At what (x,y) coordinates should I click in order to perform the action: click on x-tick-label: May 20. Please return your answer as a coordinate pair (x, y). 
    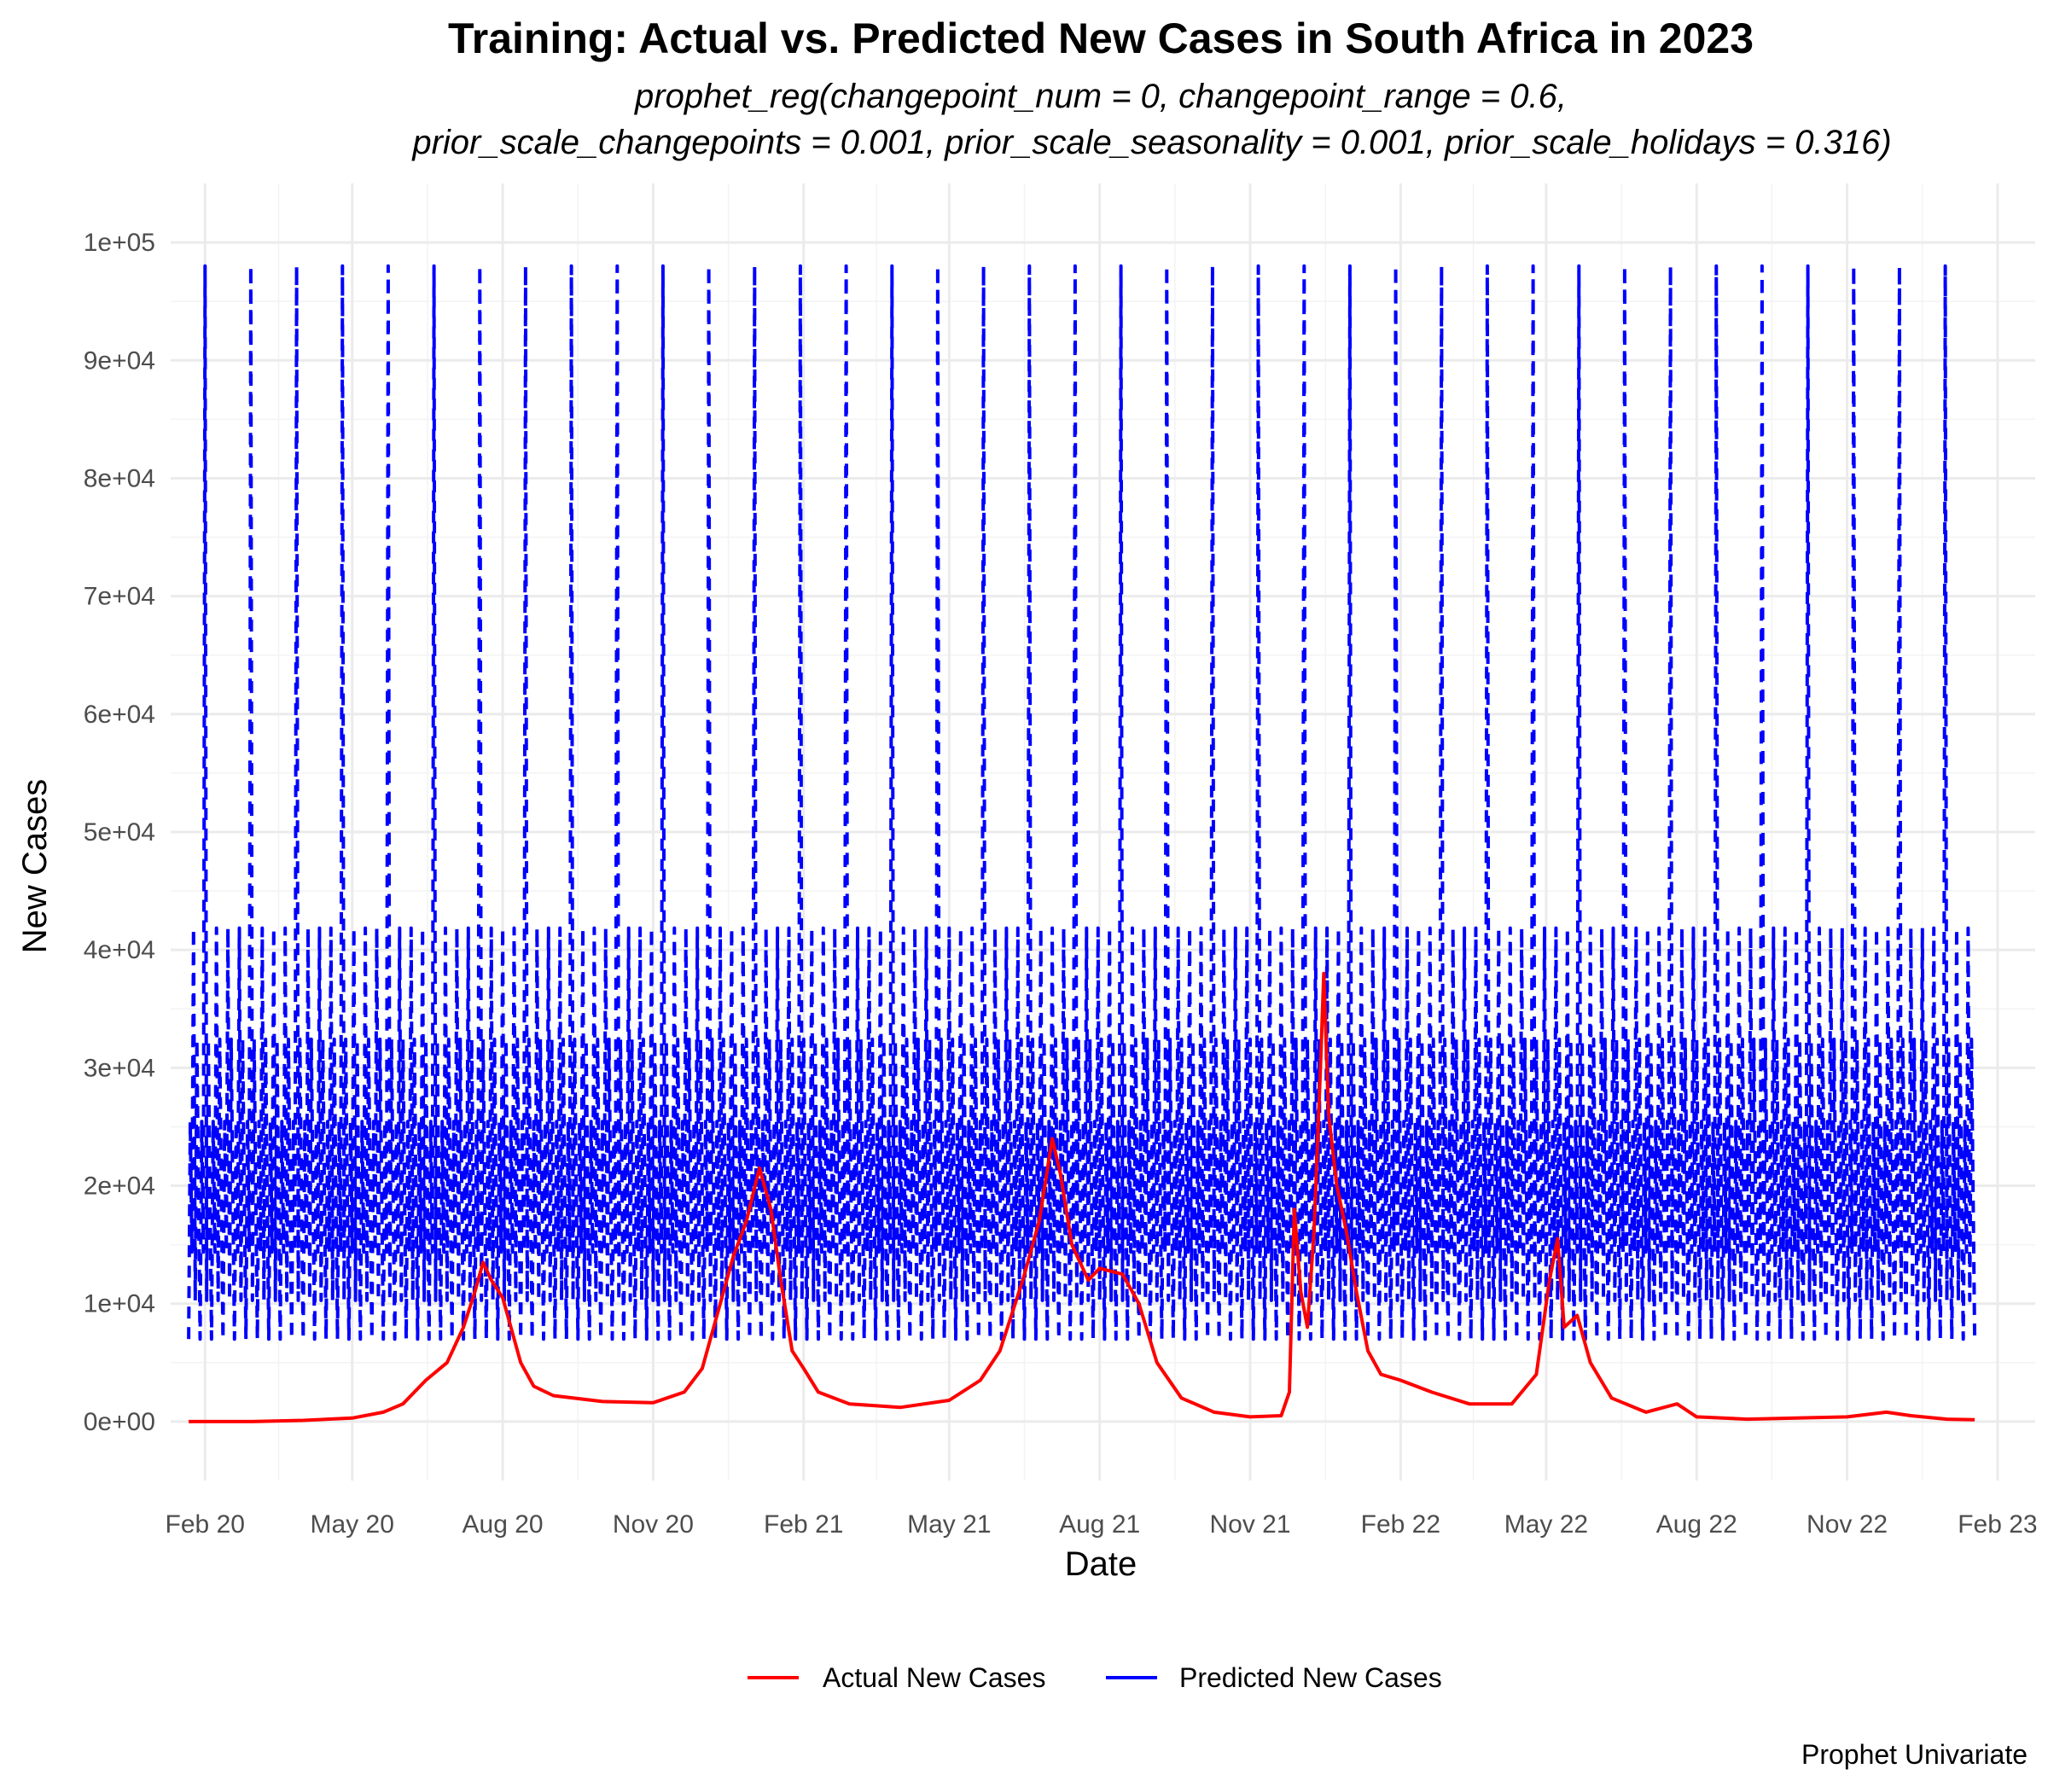
    Looking at the image, I should click on (352, 1524).